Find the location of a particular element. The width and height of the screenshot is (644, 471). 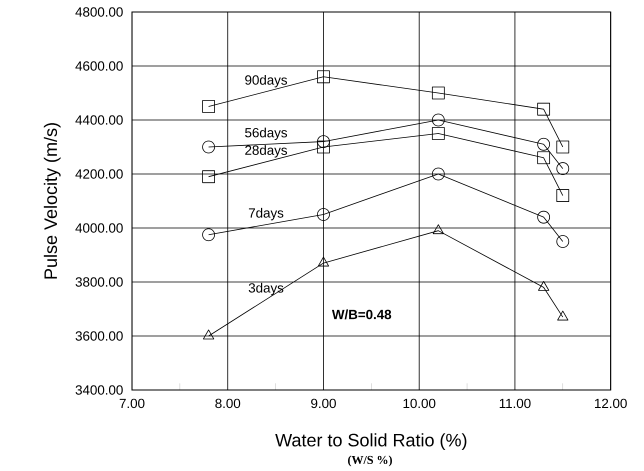

annotation: W/B=0.48 is located at coordinates (362, 314).